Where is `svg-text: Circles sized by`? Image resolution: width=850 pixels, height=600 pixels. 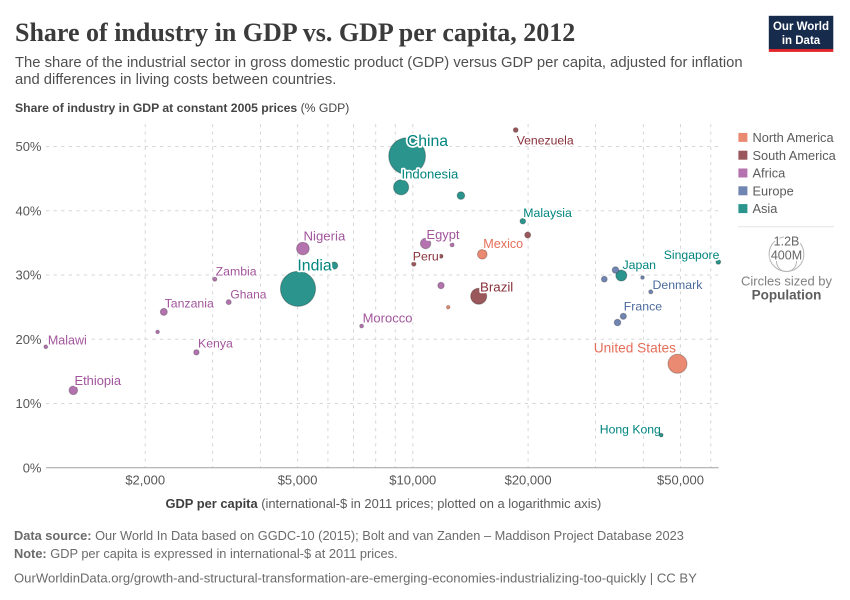
svg-text: Circles sized by is located at coordinates (787, 281).